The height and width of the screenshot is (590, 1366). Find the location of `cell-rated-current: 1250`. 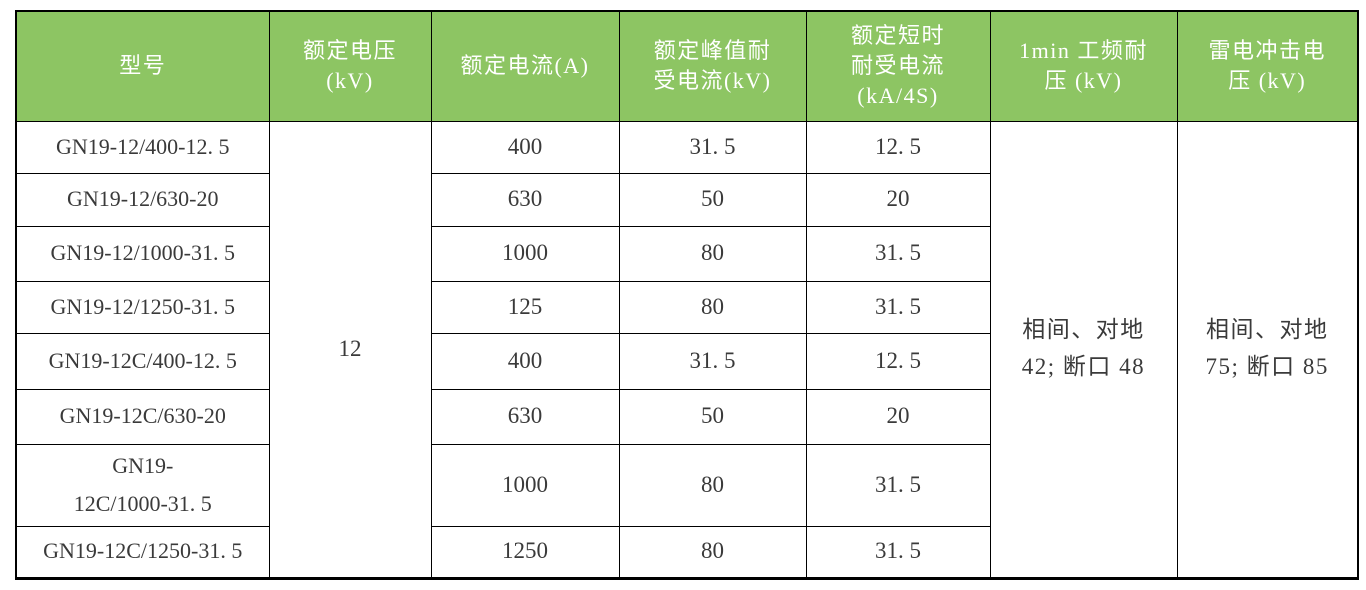

cell-rated-current: 1250 is located at coordinates (525, 552).